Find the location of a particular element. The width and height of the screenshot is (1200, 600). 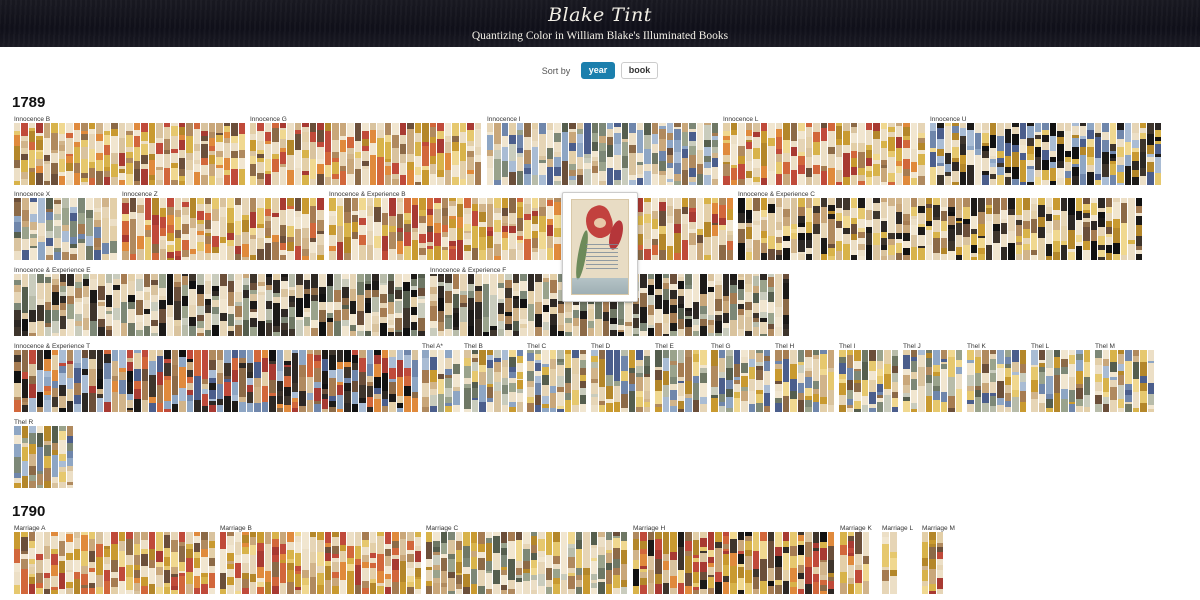

copy-innocence-u: Innocence U is located at coordinates (1046, 151).